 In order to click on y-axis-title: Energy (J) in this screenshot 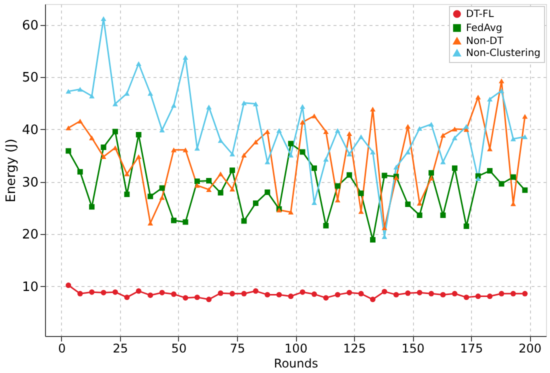, I will do `click(11, 170)`.